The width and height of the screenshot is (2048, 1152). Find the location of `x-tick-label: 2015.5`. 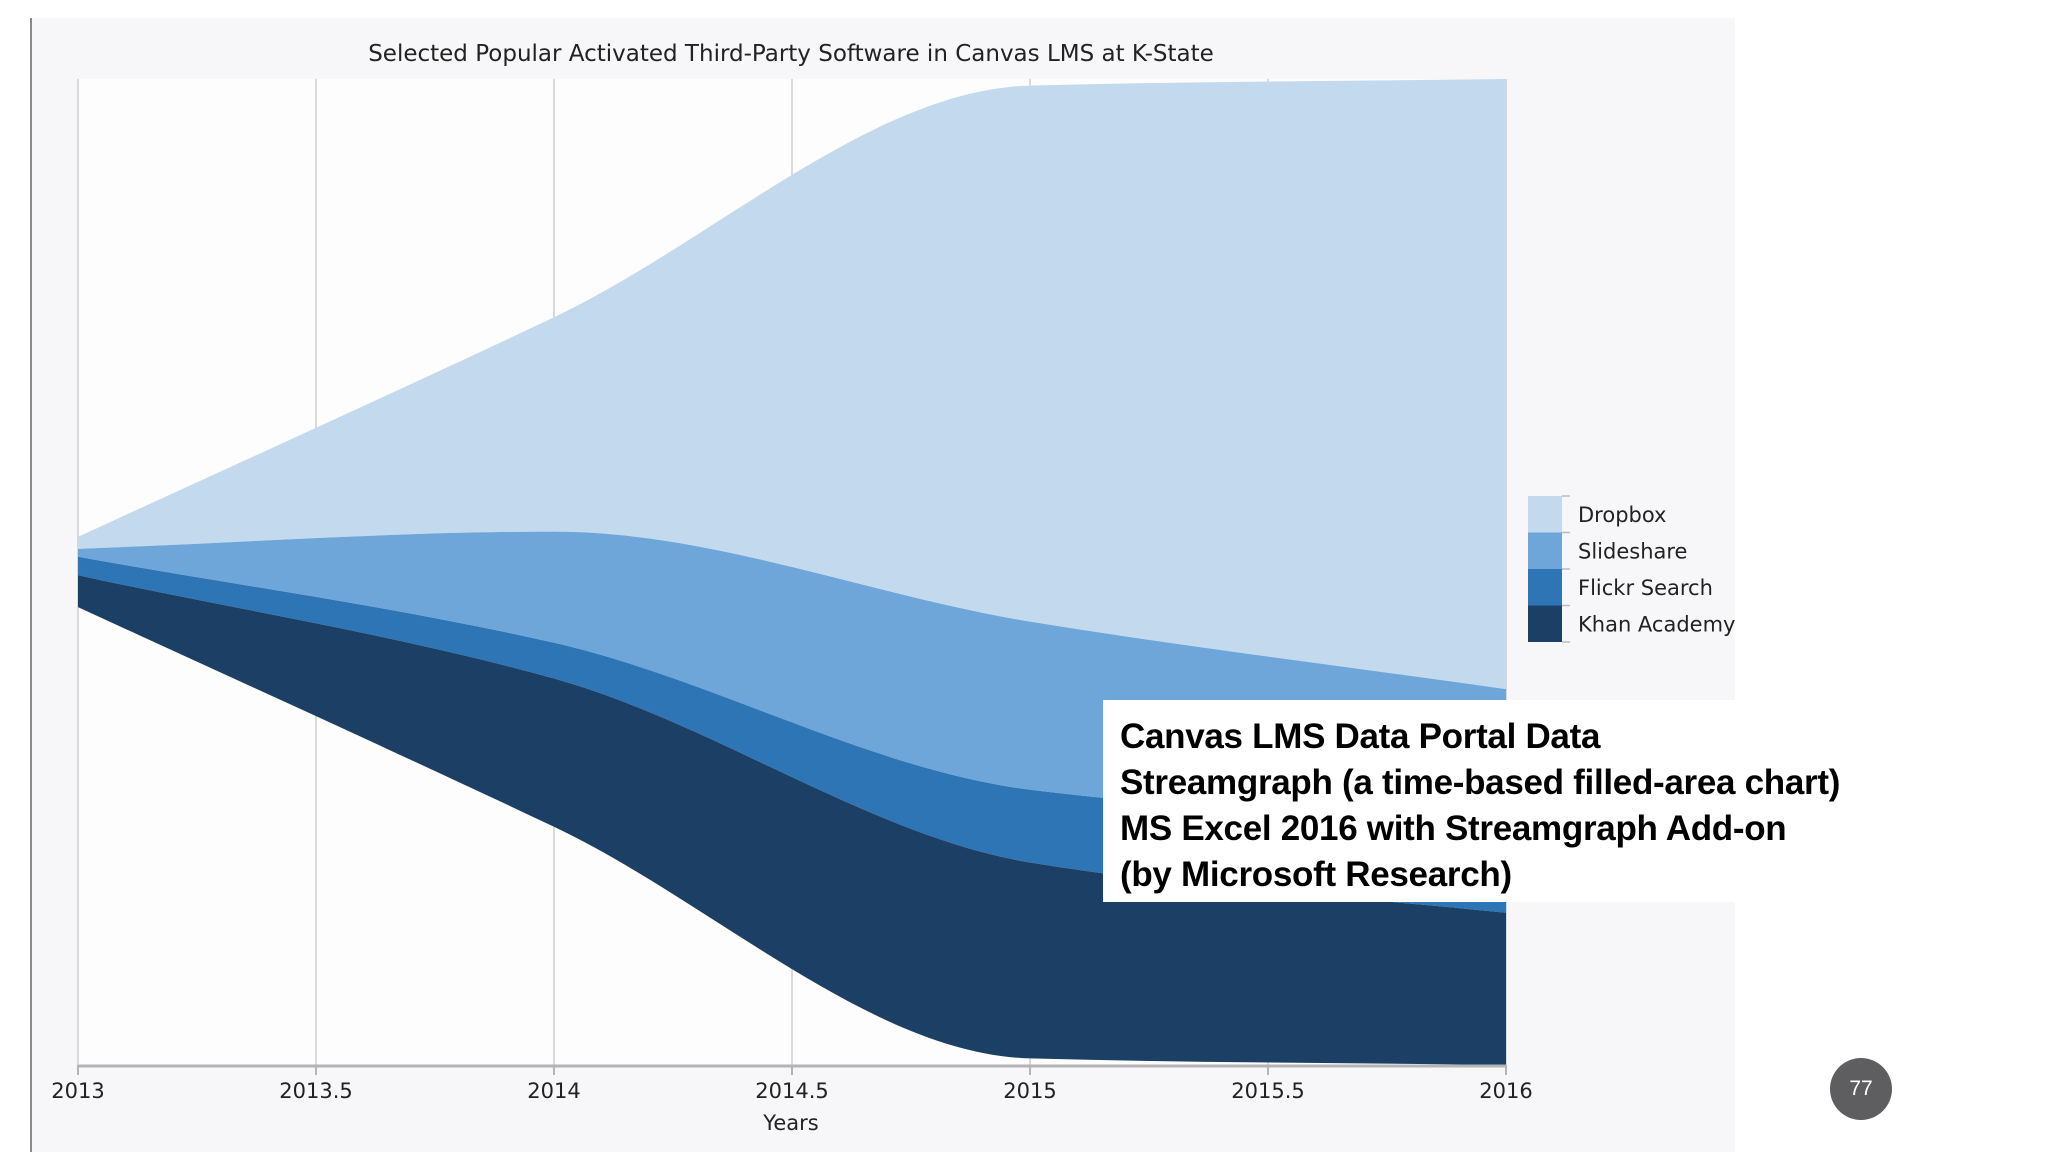

x-tick-label: 2015.5 is located at coordinates (1267, 1091).